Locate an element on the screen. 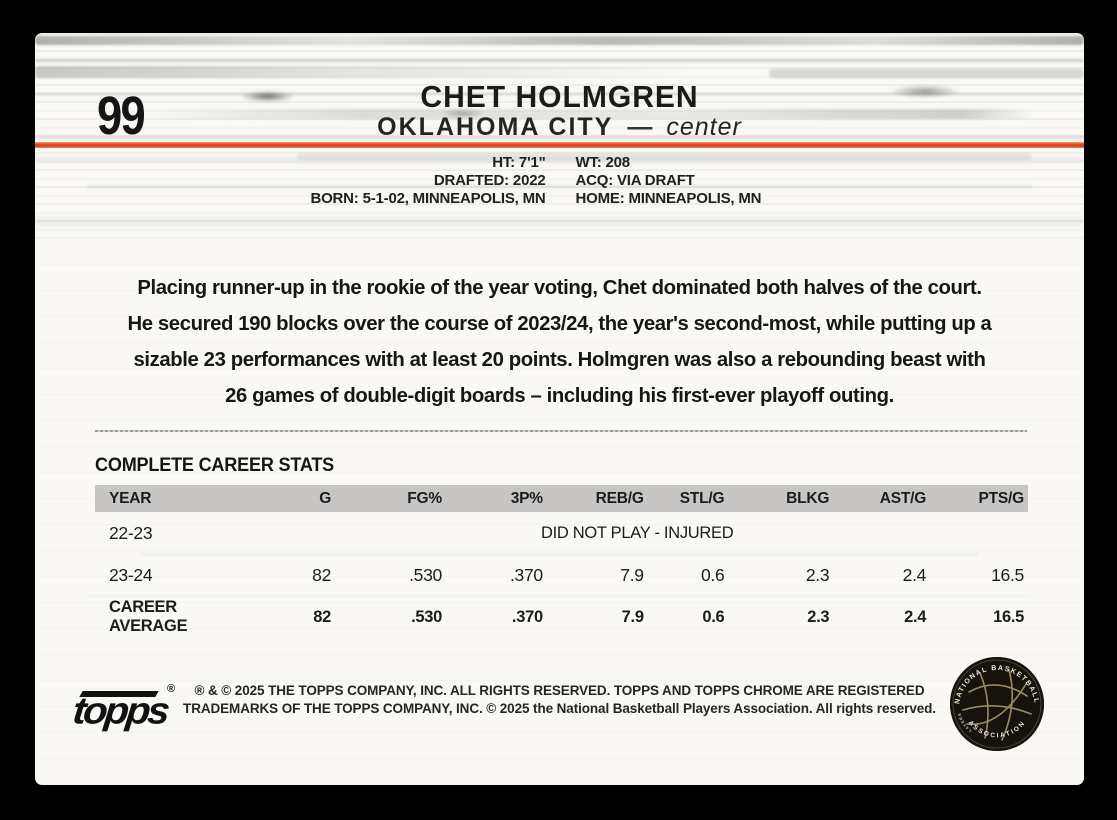 This screenshot has height=820, width=1117. stat-year: 23-24 is located at coordinates (131, 574).